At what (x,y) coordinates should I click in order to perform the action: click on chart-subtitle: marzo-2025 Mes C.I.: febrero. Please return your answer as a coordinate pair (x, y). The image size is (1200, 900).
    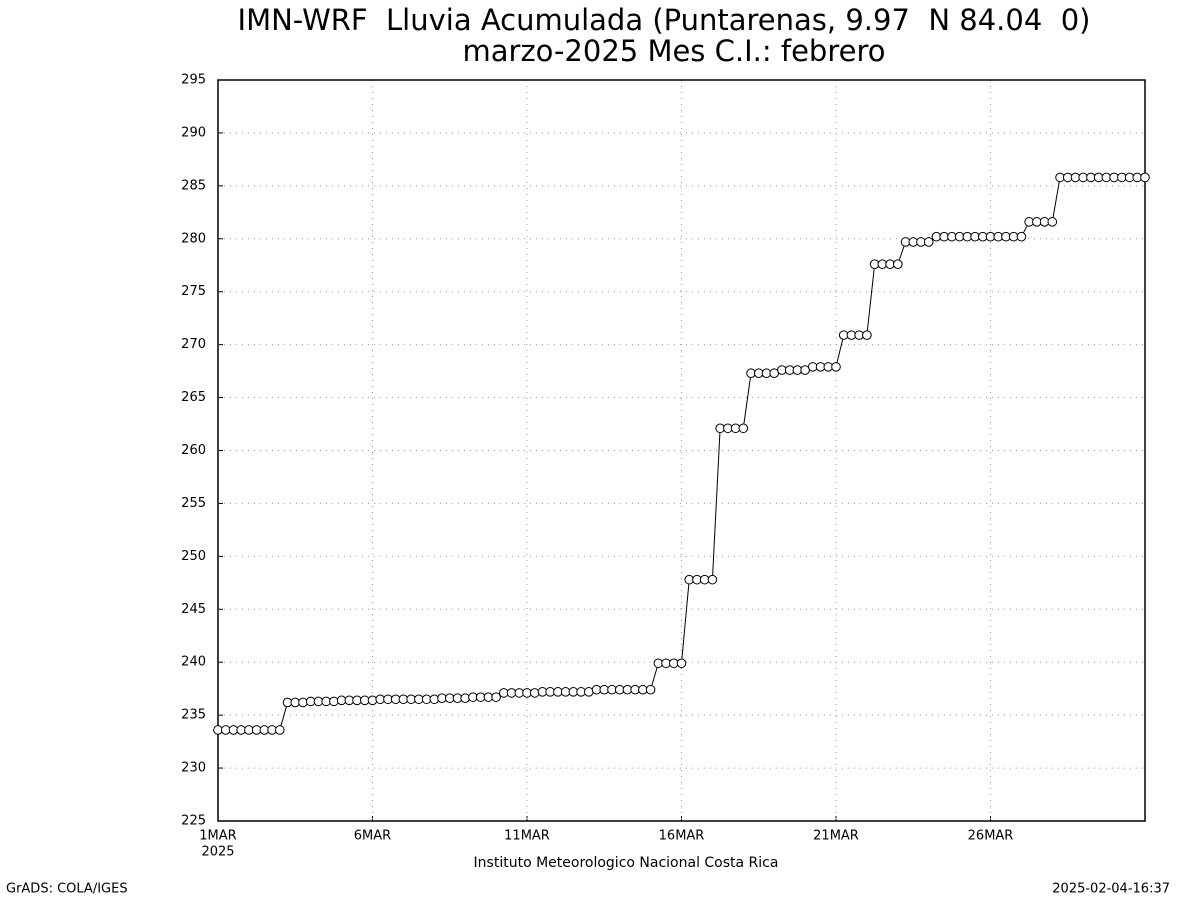
    Looking at the image, I should click on (674, 51).